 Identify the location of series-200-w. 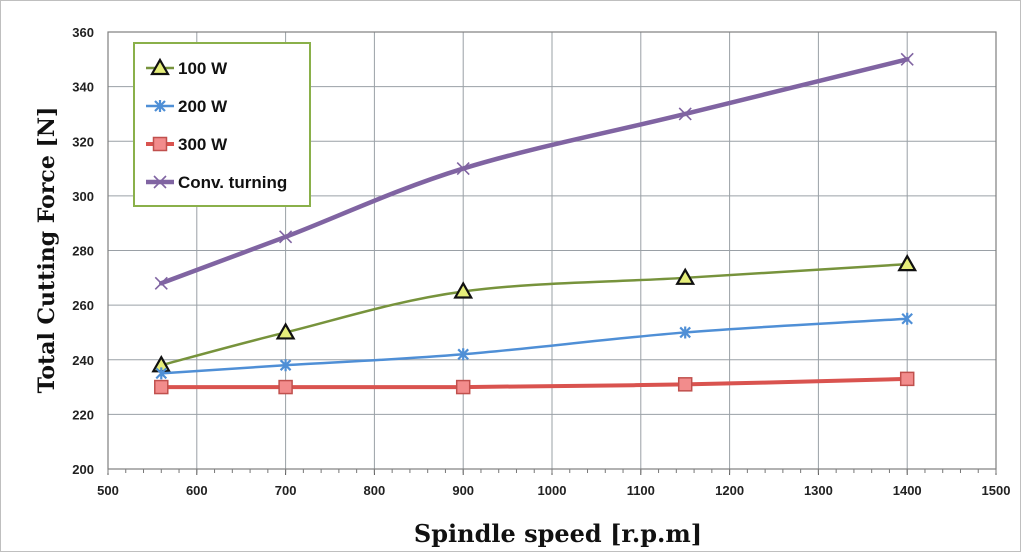
(534, 346).